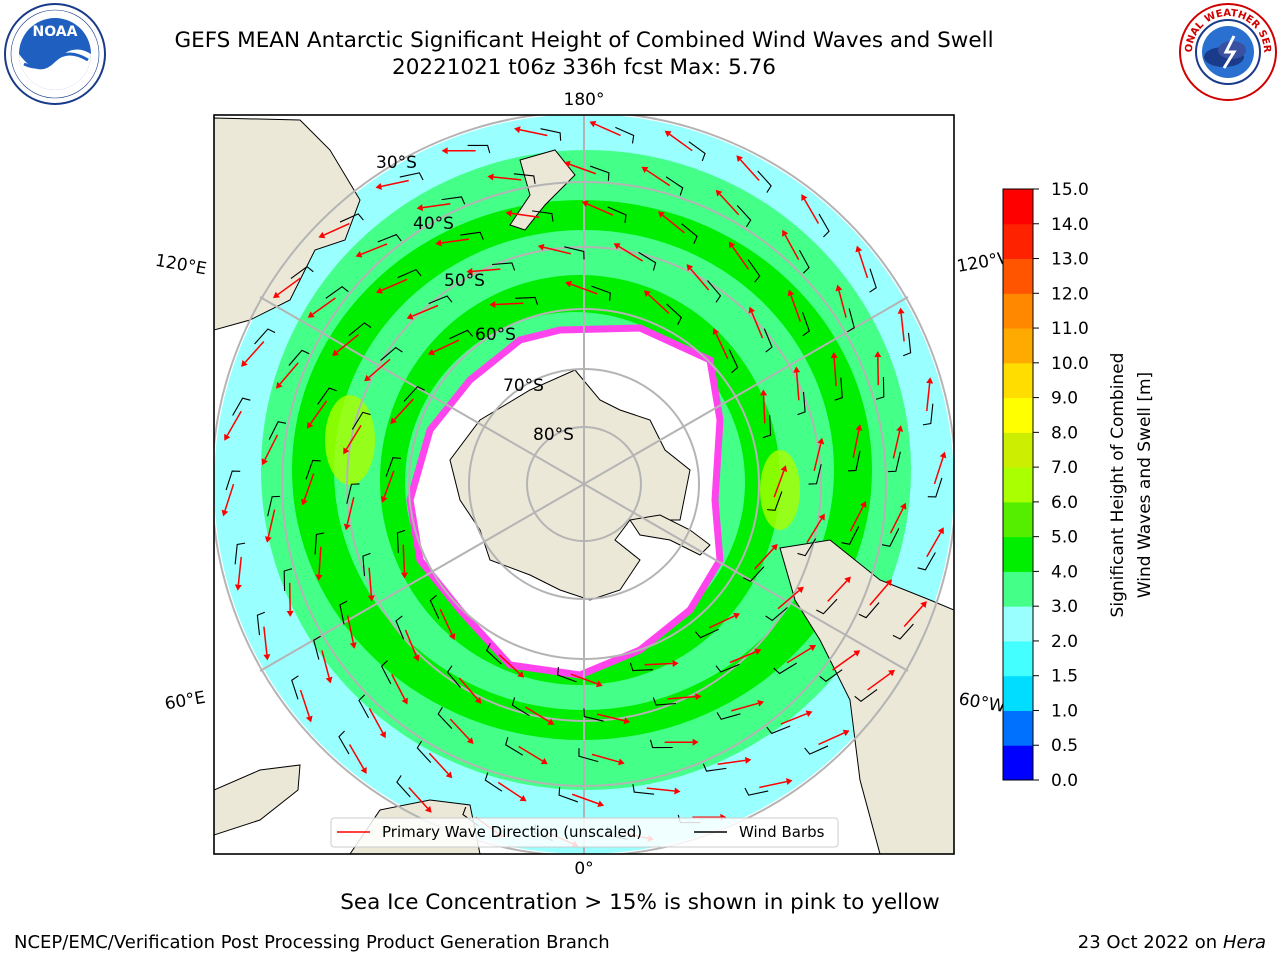 This screenshot has width=1280, height=960. I want to click on legend-wave-label: Primary Wave Direction (unscaled), so click(512, 832).